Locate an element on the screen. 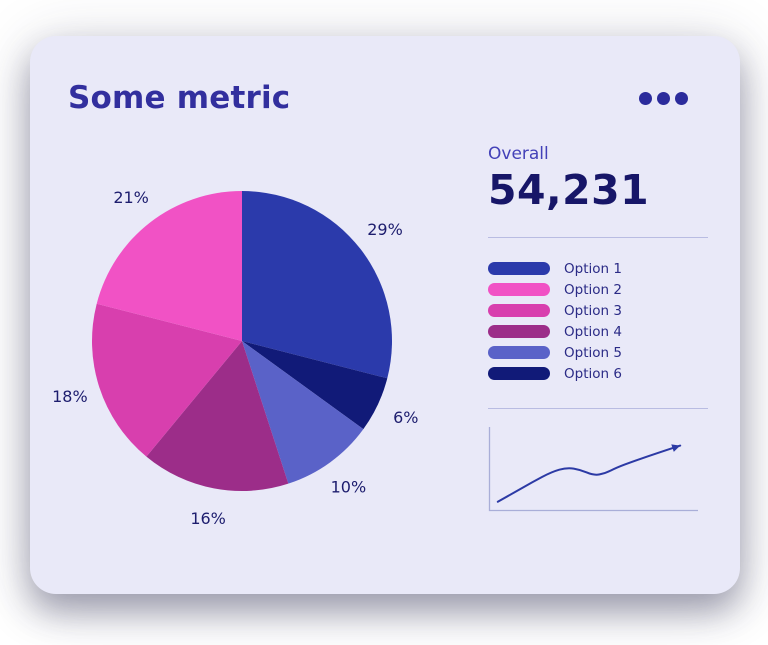 Image resolution: width=768 pixels, height=645 pixels. legend-item: Option 6 is located at coordinates (598, 373).